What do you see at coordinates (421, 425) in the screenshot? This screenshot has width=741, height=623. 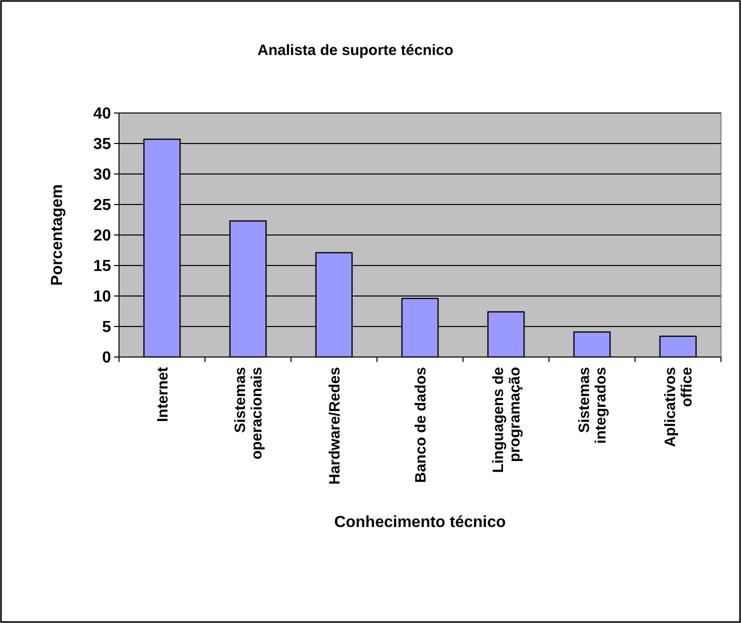 I see `x-tick-label: Banco de dados` at bounding box center [421, 425].